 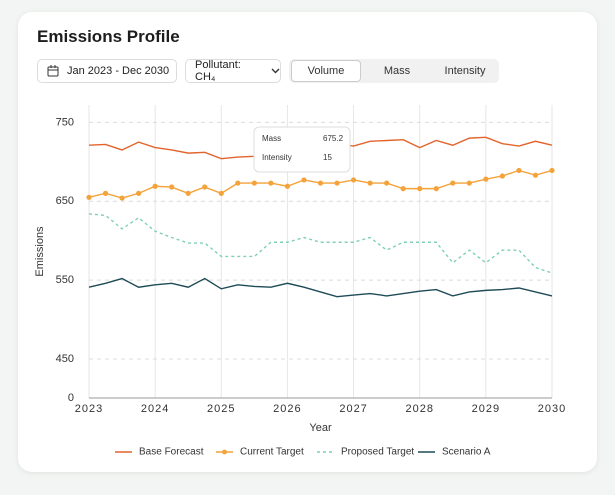 I want to click on legend-marker, so click(x=224, y=452).